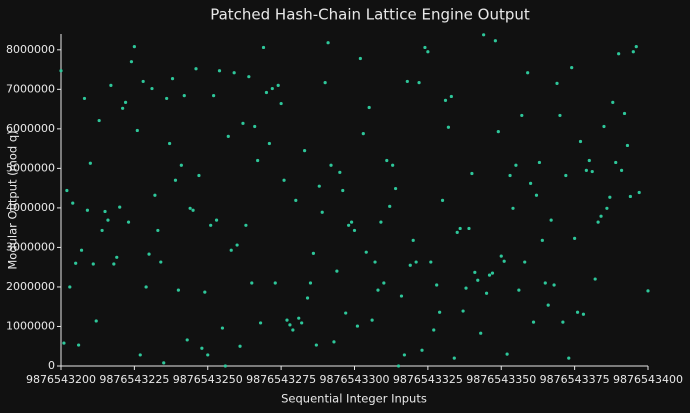 The width and height of the screenshot is (690, 413). I want to click on chart-title: Patched Hash-Chain Lattice Engine Output, so click(370, 15).